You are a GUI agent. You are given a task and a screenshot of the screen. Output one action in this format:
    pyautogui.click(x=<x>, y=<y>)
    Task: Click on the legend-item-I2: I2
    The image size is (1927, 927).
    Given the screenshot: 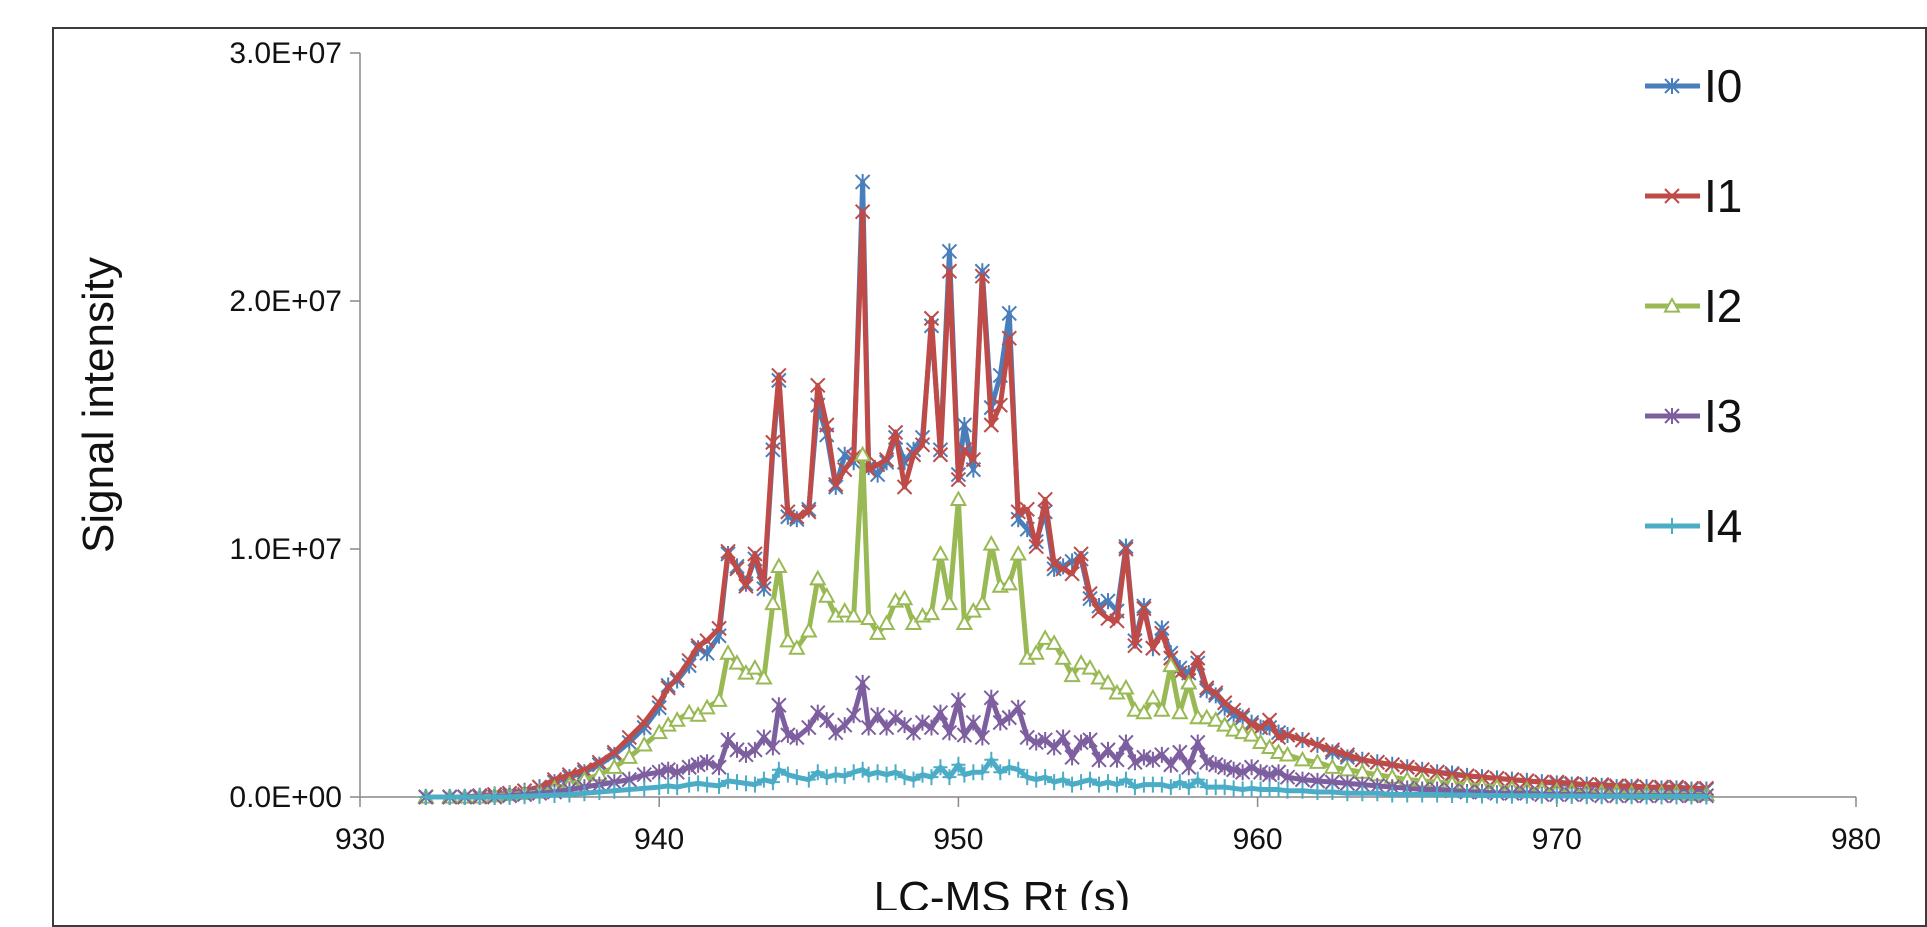 What is the action you would take?
    pyautogui.click(x=1693, y=306)
    